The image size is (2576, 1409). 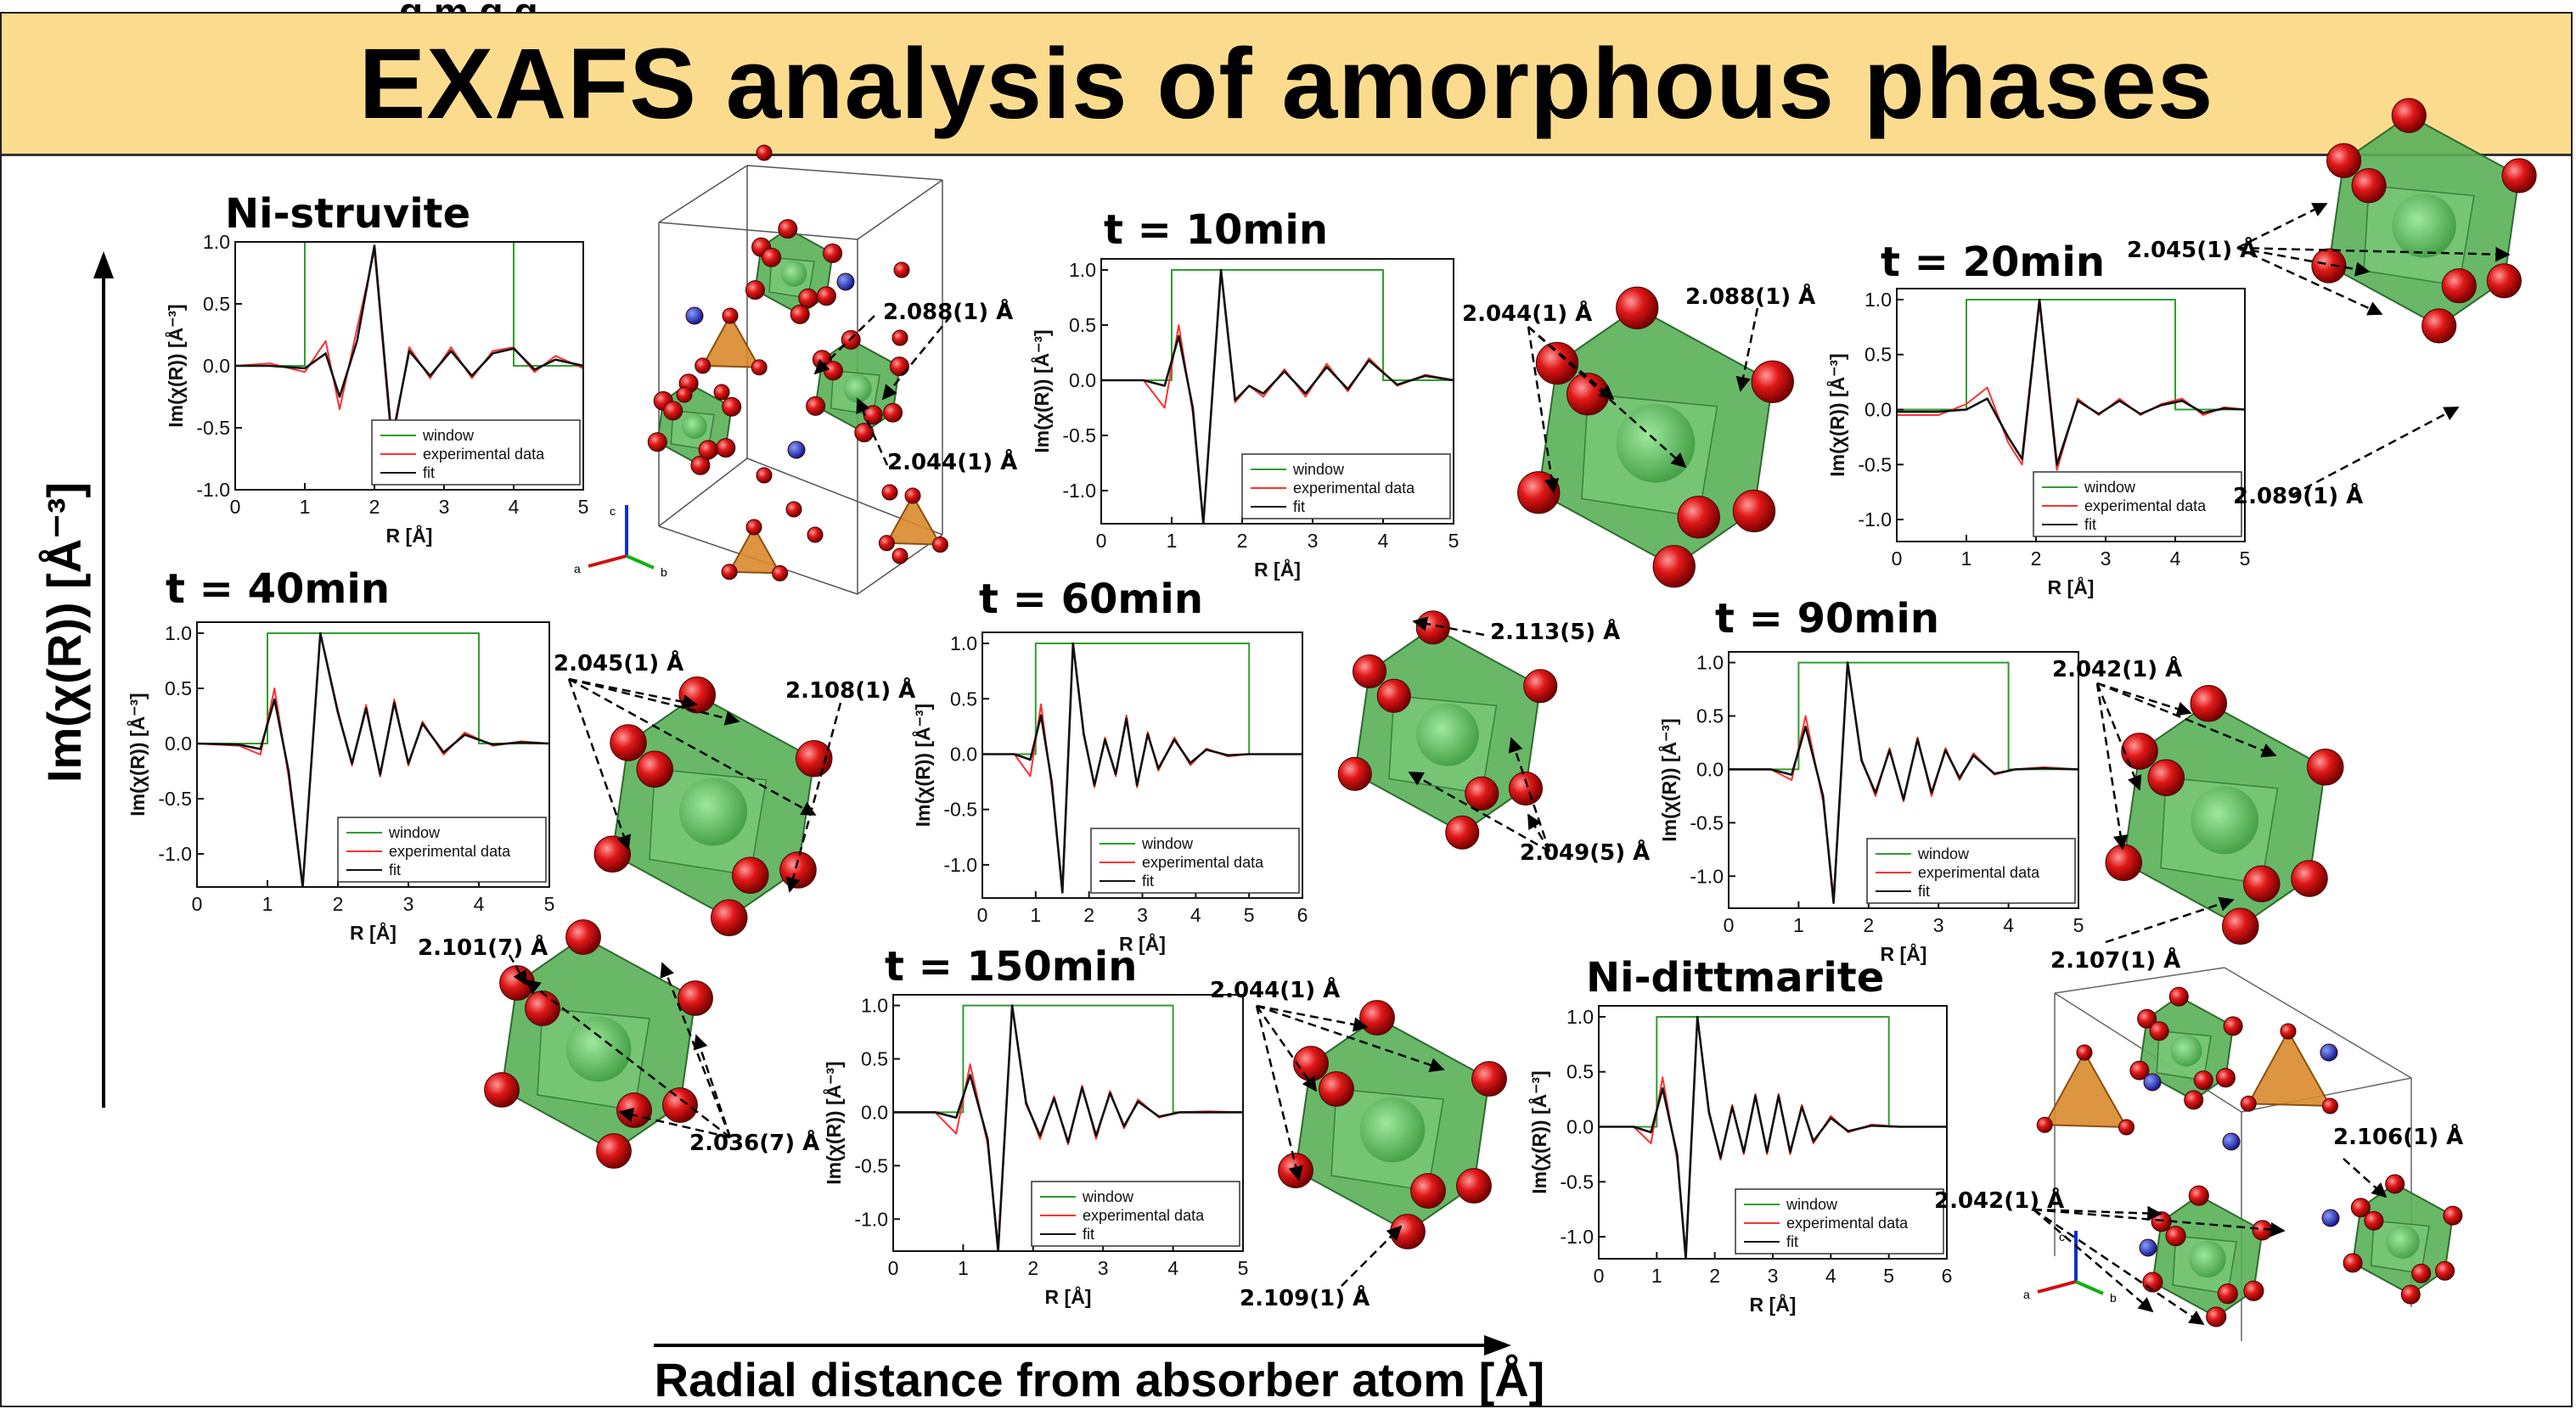 I want to click on bond-label-group: 2.036(7) Å, so click(x=672, y=1059).